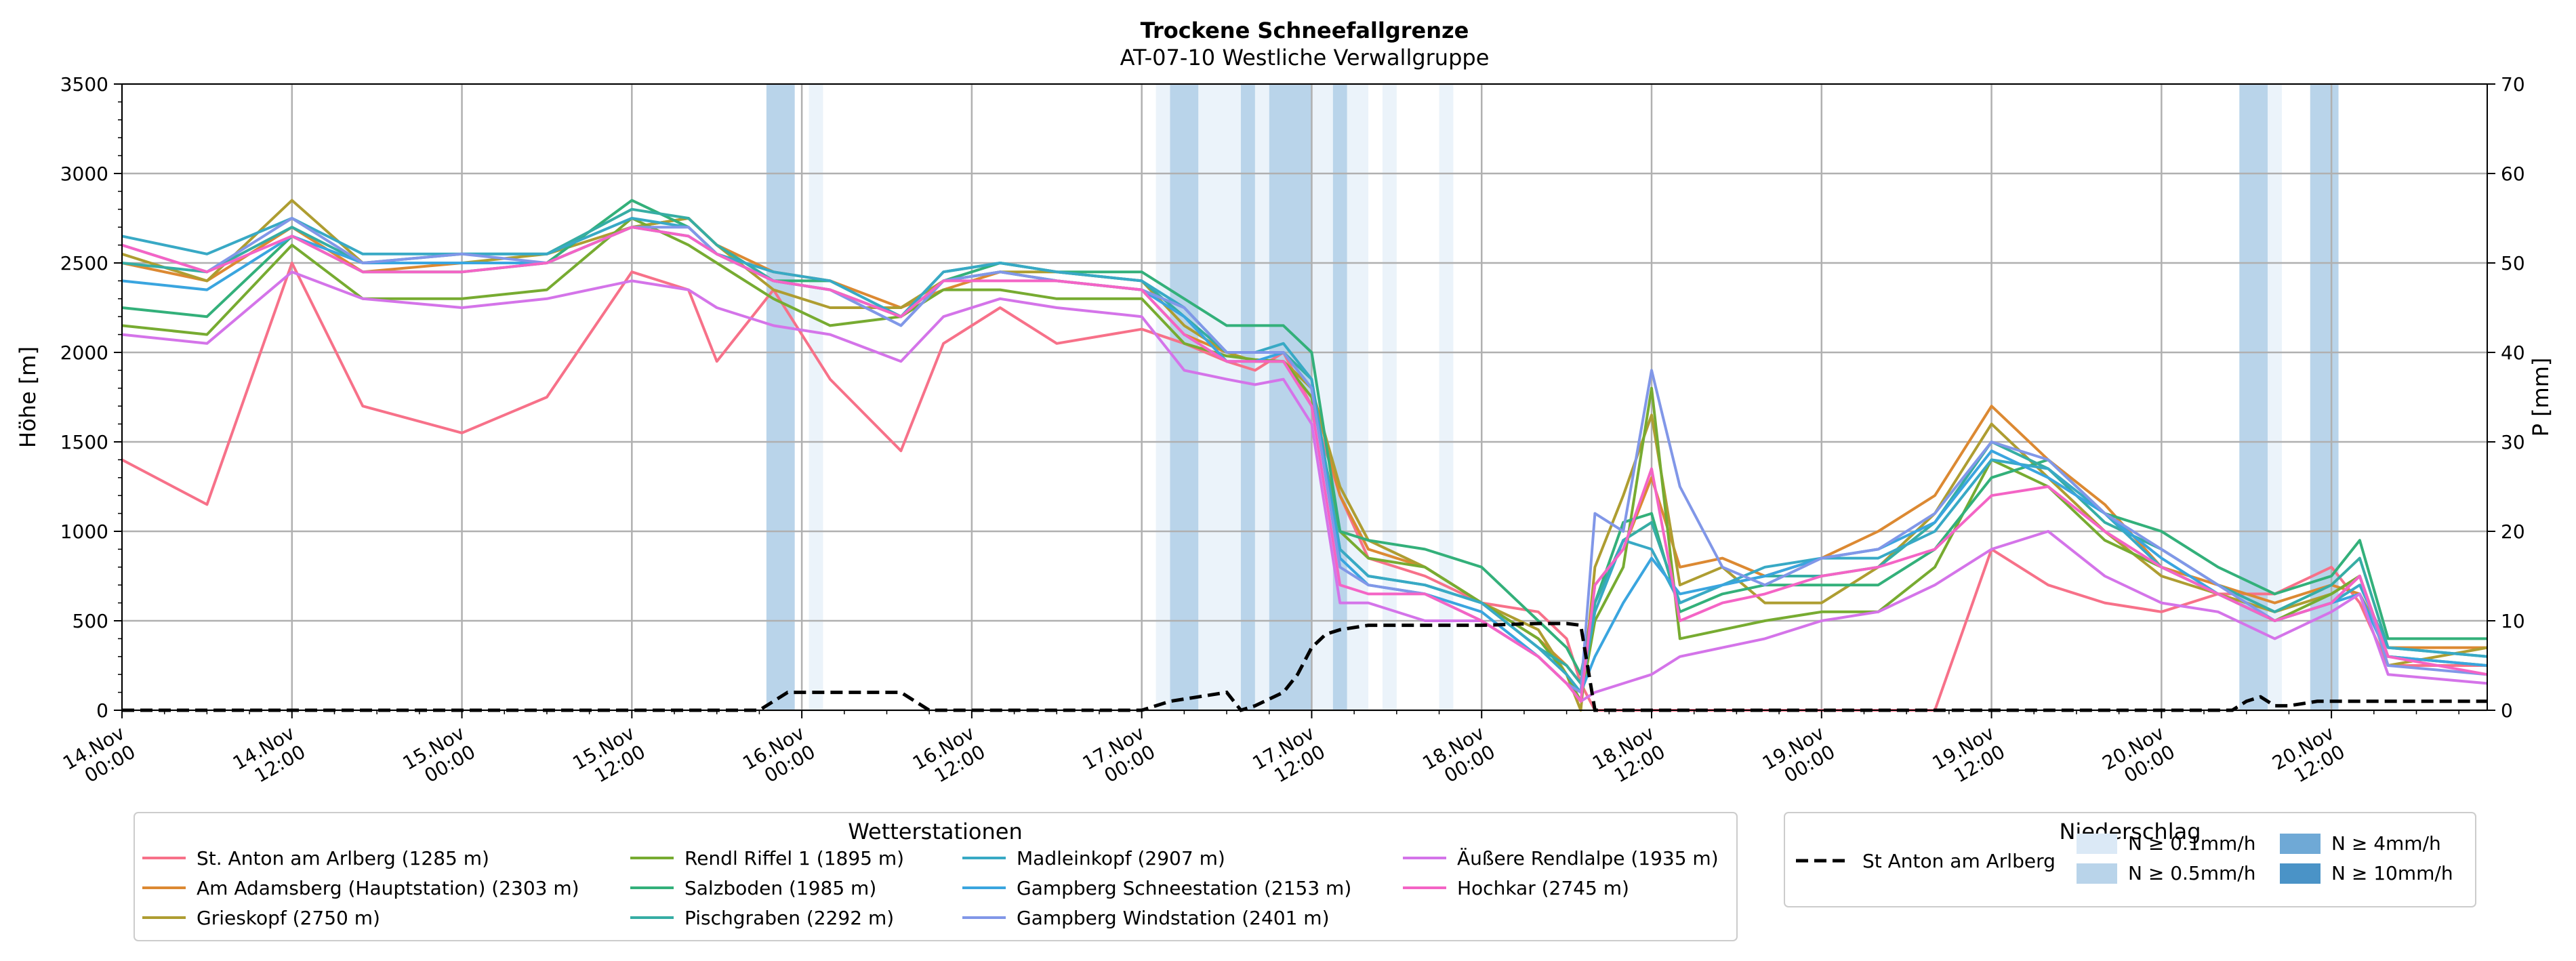 This screenshot has height=961, width=2576. Describe the element at coordinates (2513, 353) in the screenshot. I see `y-right-tick-label-4: 40` at that location.